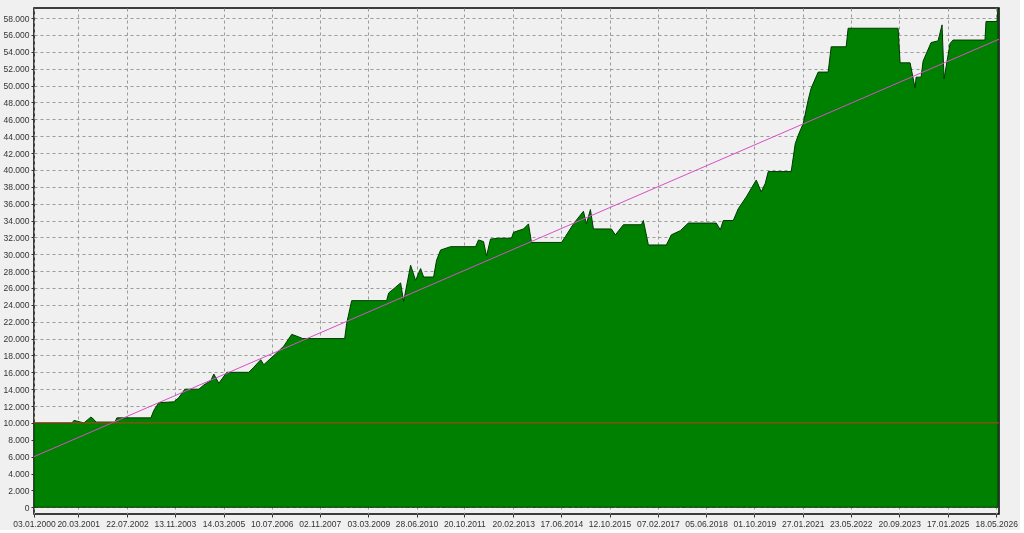 This screenshot has width=1024, height=533. Describe the element at coordinates (19, 457) in the screenshot. I see `y-tick-label: 6.000` at that location.